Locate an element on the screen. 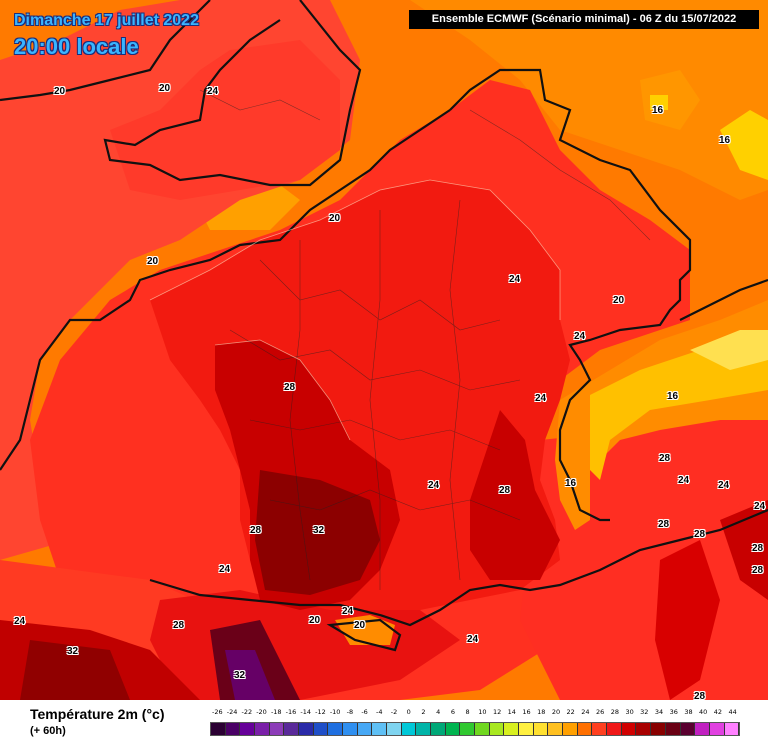 The width and height of the screenshot is (768, 742). legend-tick-label: 0 is located at coordinates (408, 712).